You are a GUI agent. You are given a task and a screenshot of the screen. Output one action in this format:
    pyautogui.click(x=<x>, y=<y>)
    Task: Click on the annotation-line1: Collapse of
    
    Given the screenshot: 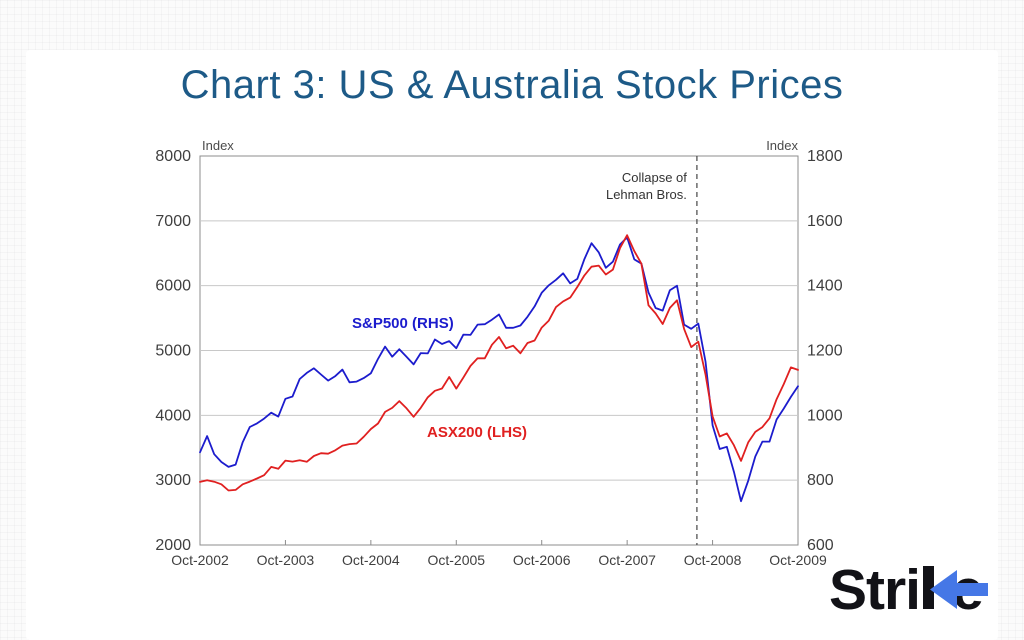 What is the action you would take?
    pyautogui.click(x=654, y=177)
    